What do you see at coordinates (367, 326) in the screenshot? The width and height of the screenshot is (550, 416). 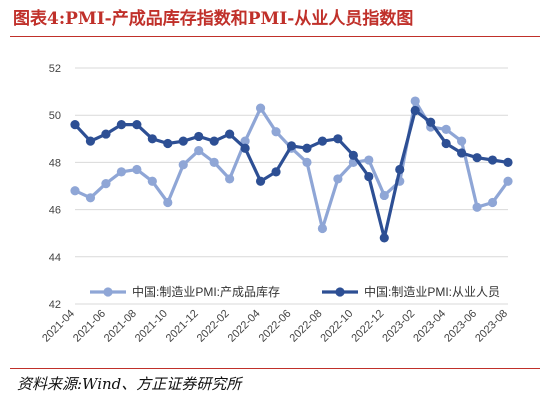 I see `x-tick-label: 2022-12` at bounding box center [367, 326].